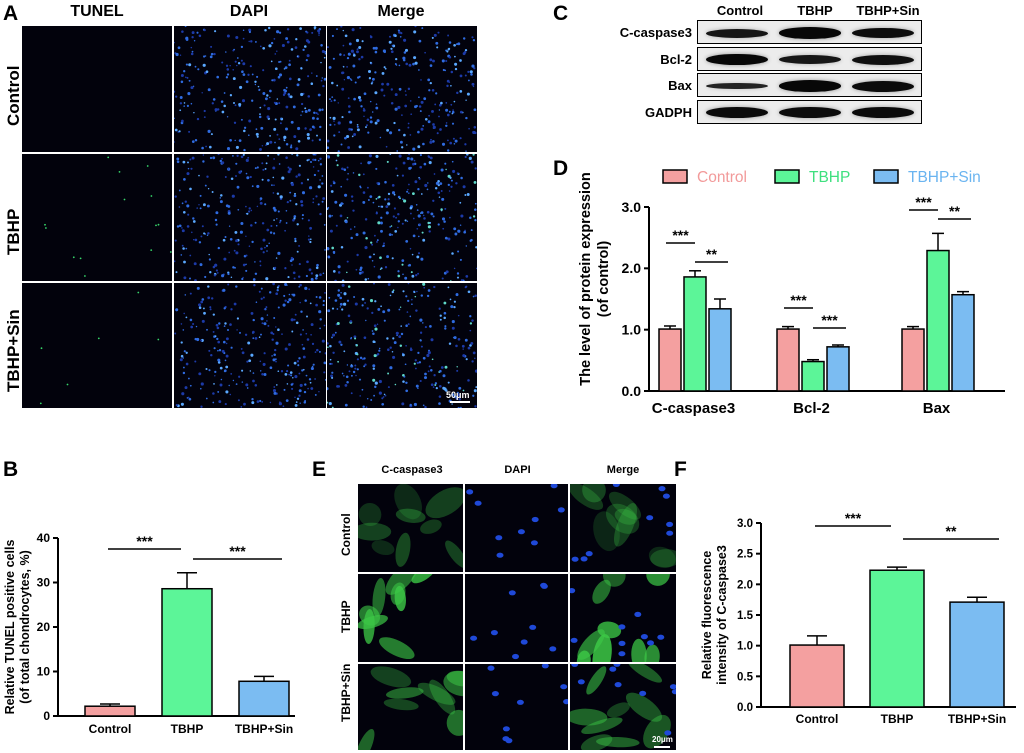  I want to click on legend-swatch-tbhp, so click(787, 176).